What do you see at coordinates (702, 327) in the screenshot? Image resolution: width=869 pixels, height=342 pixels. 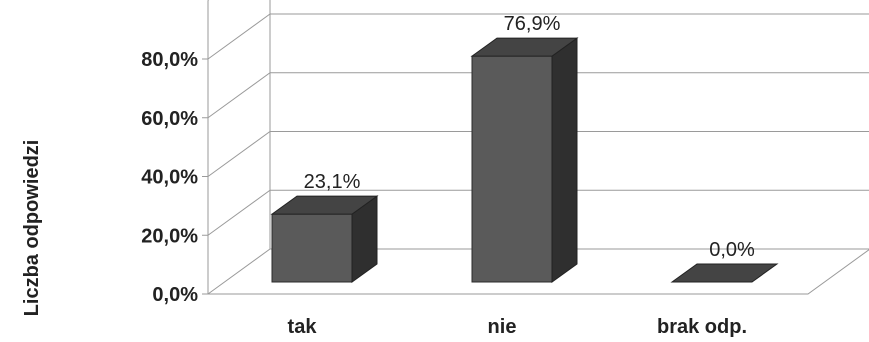 I see `x-category-label: brak odp.` at bounding box center [702, 327].